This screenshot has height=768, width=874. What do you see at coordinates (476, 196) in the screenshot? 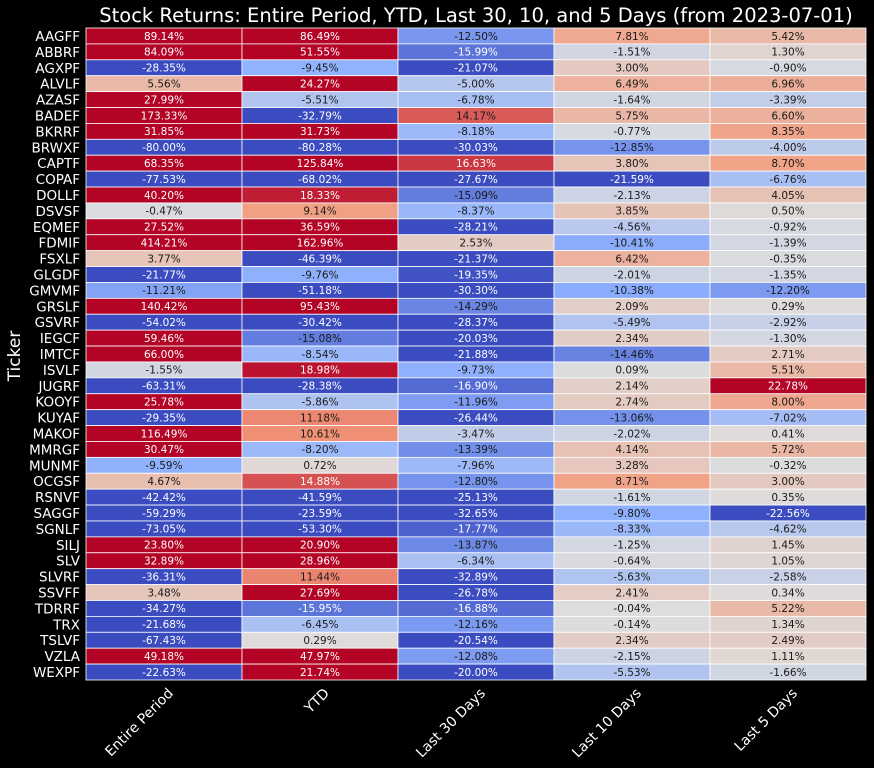
I see `cell-value-label: -15.09%` at bounding box center [476, 196].